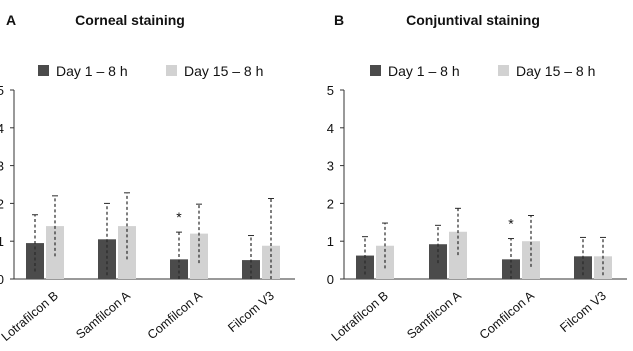 The height and width of the screenshot is (351, 633). Describe the element at coordinates (339, 20) in the screenshot. I see `panel-letter: B` at that location.